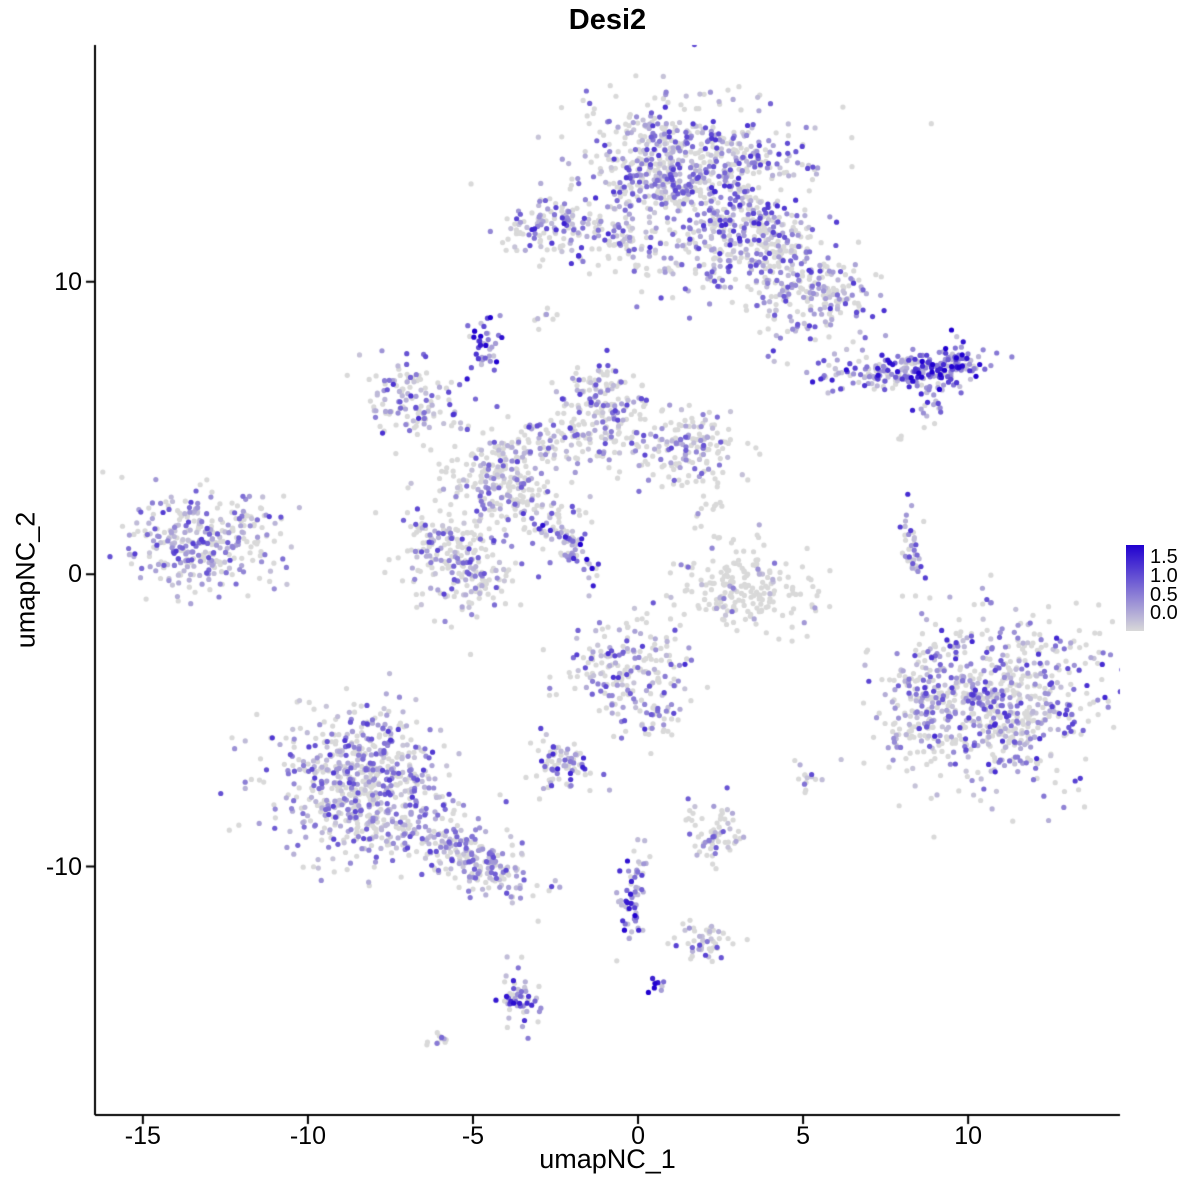  I want to click on y-tick-label: 0, so click(75, 574).